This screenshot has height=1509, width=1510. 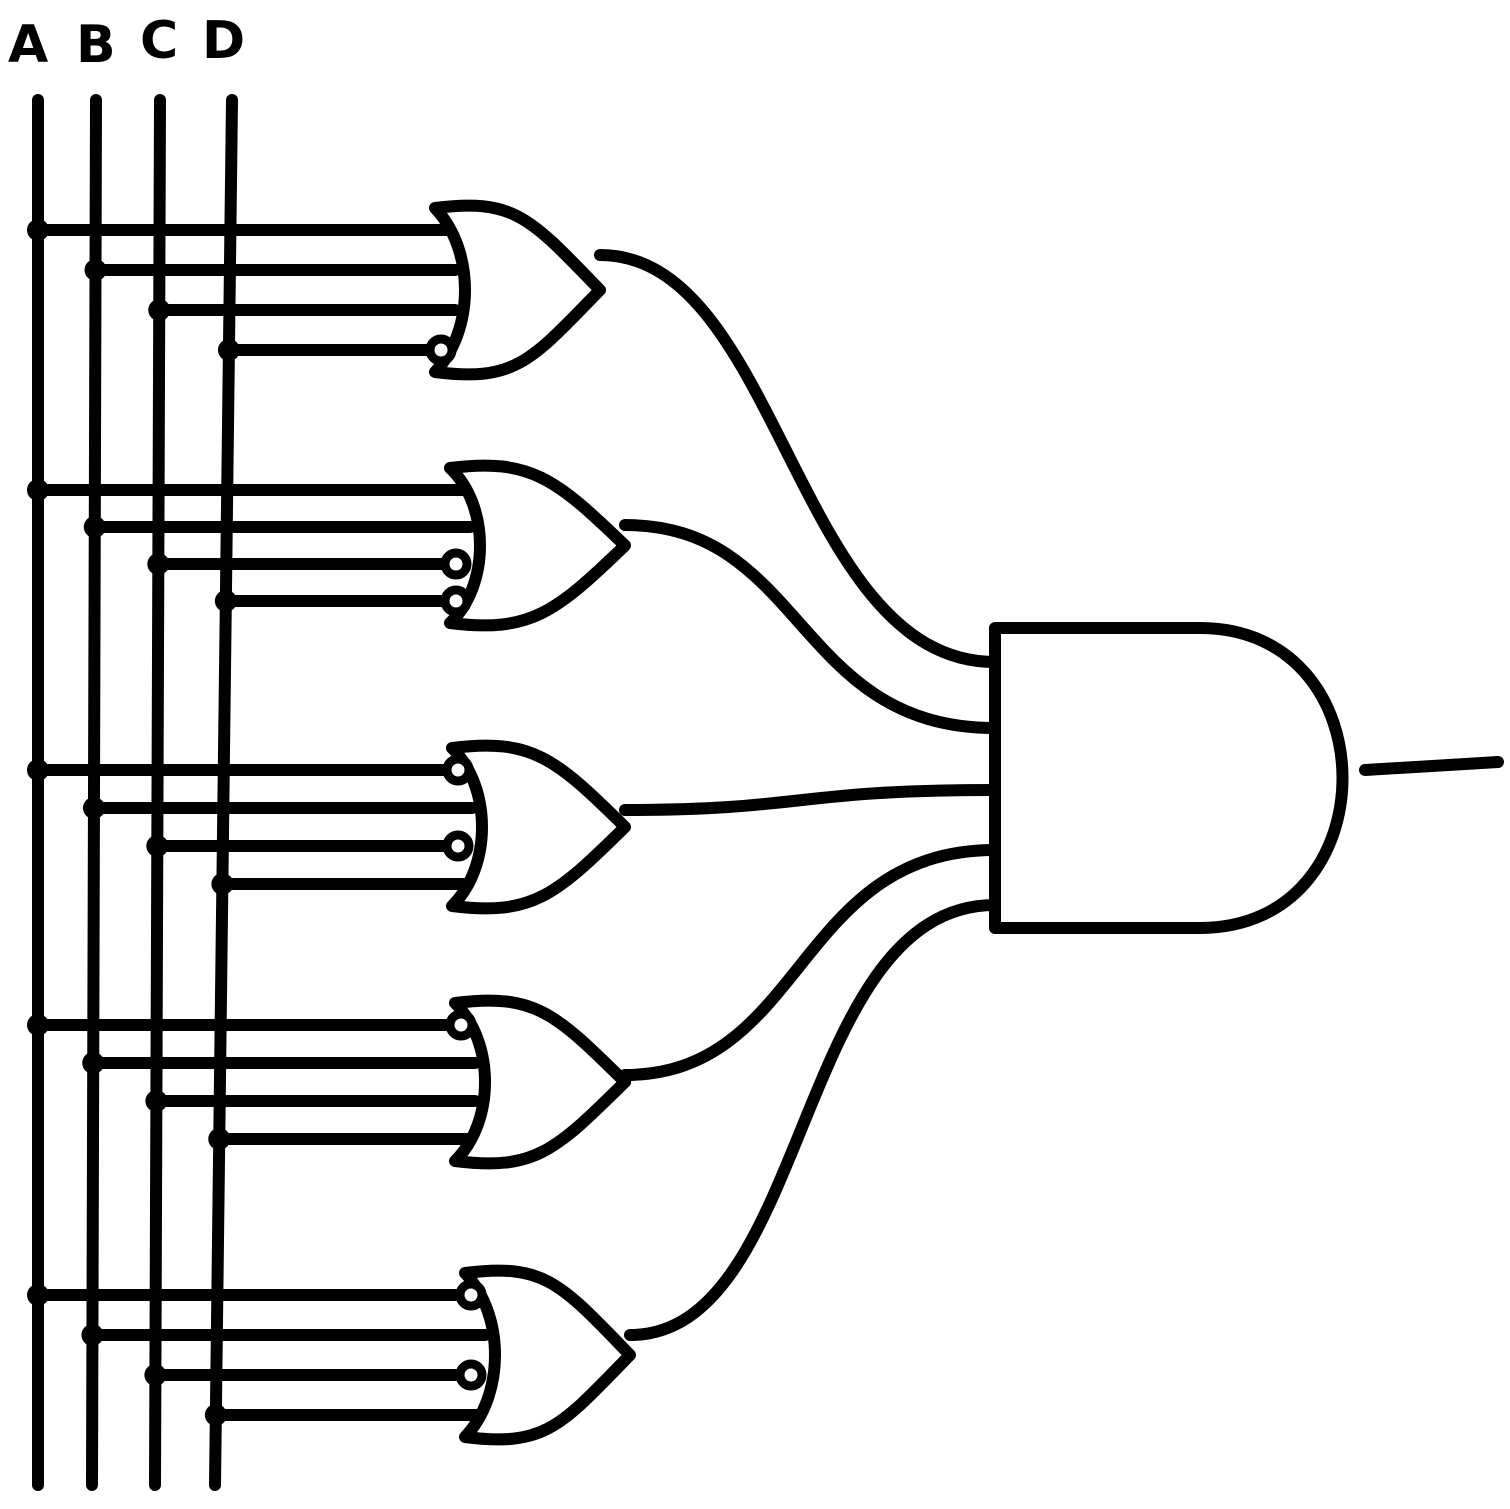 What do you see at coordinates (441, 350) in the screenshot?
I see `or-gate-1-inverter-bubble-d` at bounding box center [441, 350].